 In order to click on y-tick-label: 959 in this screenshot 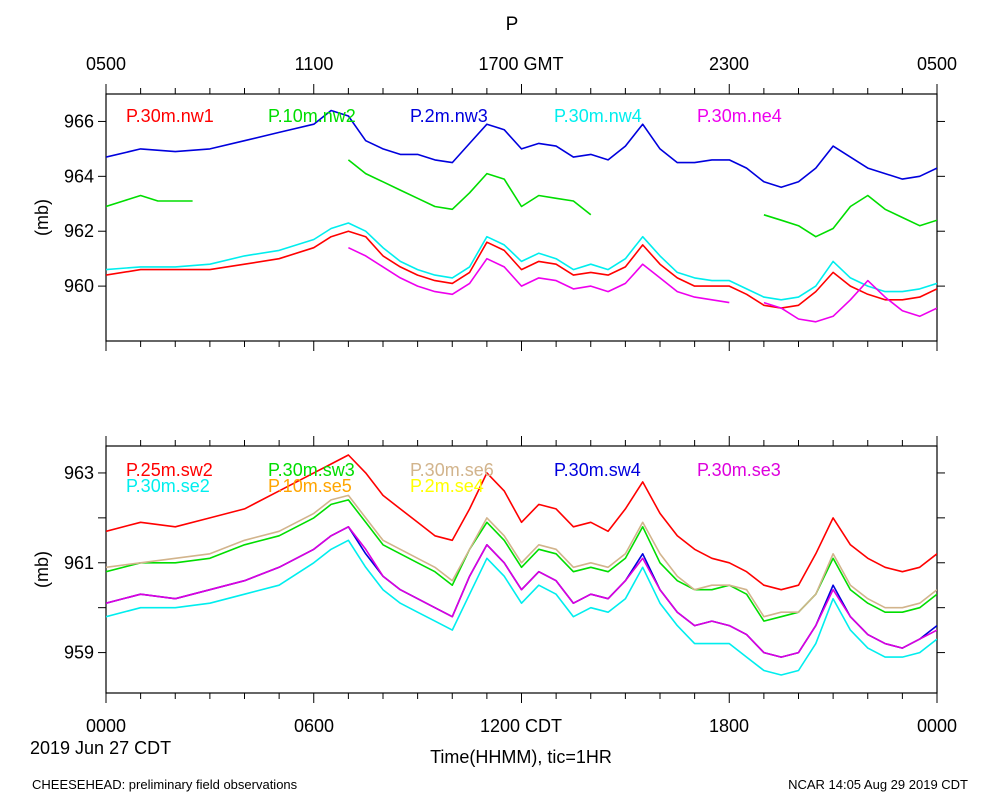, I will do `click(79, 653)`.